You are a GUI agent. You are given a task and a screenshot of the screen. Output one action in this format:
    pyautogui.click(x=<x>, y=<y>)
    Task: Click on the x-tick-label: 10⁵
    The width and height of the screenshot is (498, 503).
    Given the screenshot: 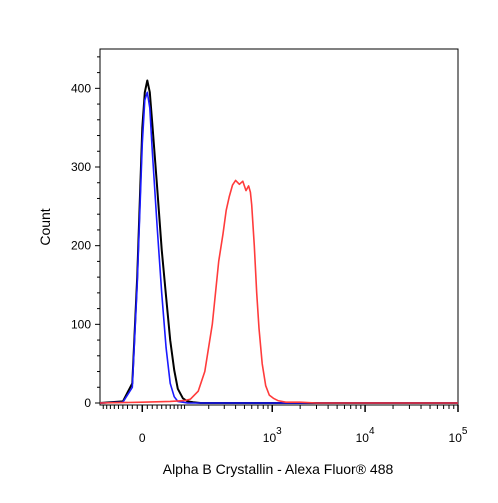 What is the action you would take?
    pyautogui.click(x=458, y=435)
    